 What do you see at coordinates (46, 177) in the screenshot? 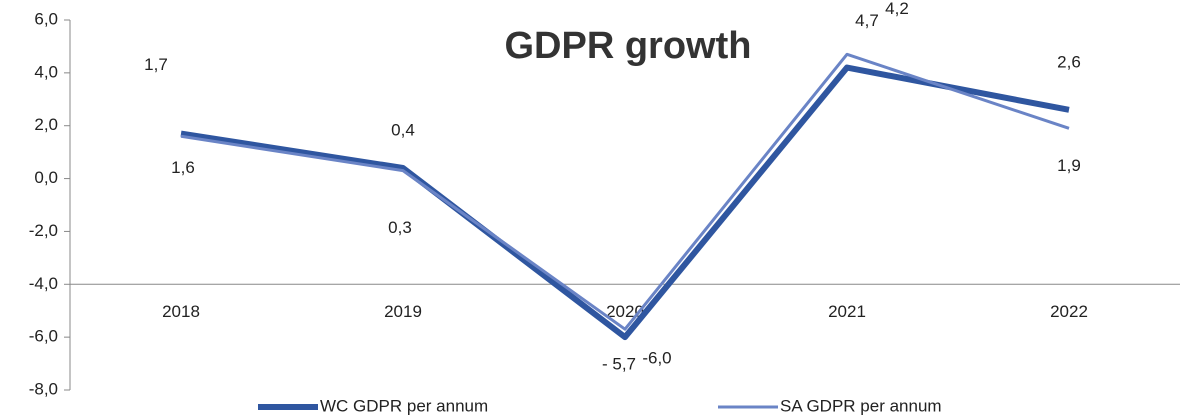
I see `y-tick-label: 0,0` at bounding box center [46, 177].